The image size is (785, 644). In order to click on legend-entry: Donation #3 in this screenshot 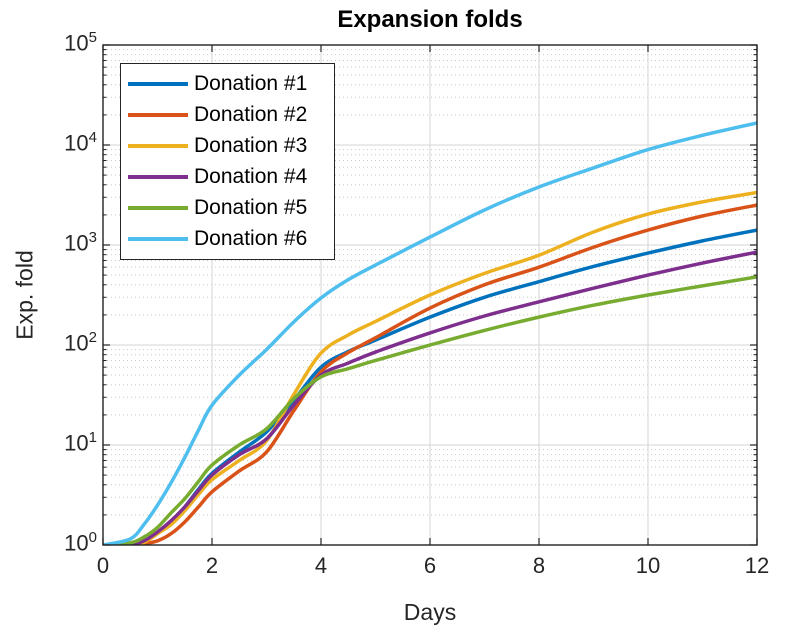, I will do `click(227, 146)`.